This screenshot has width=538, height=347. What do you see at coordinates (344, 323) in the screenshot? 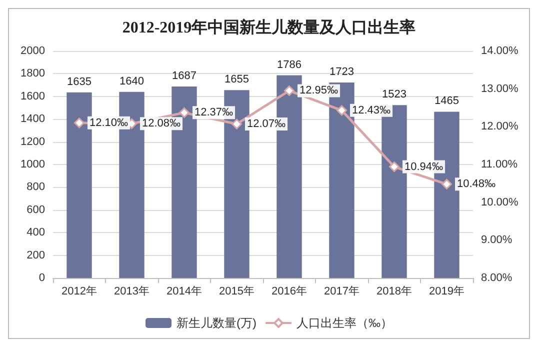
I see `legend-label: 人口出生率（‰）` at bounding box center [344, 323].